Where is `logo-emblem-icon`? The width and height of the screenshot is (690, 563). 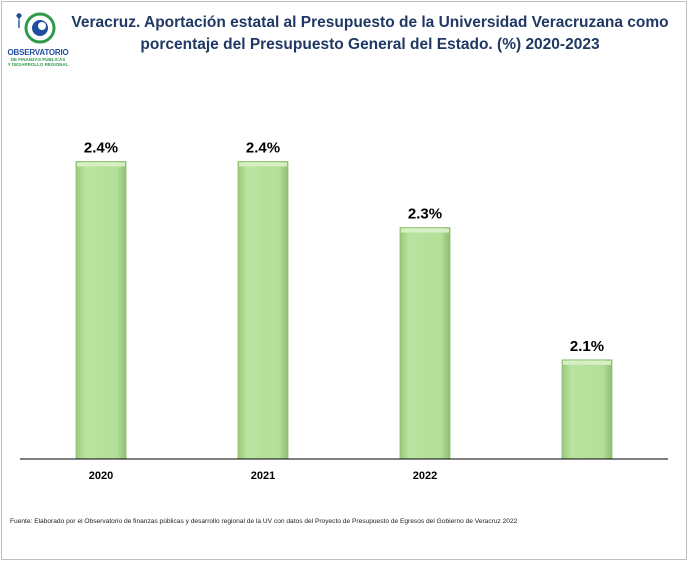
logo-emblem-icon is located at coordinates (36, 28).